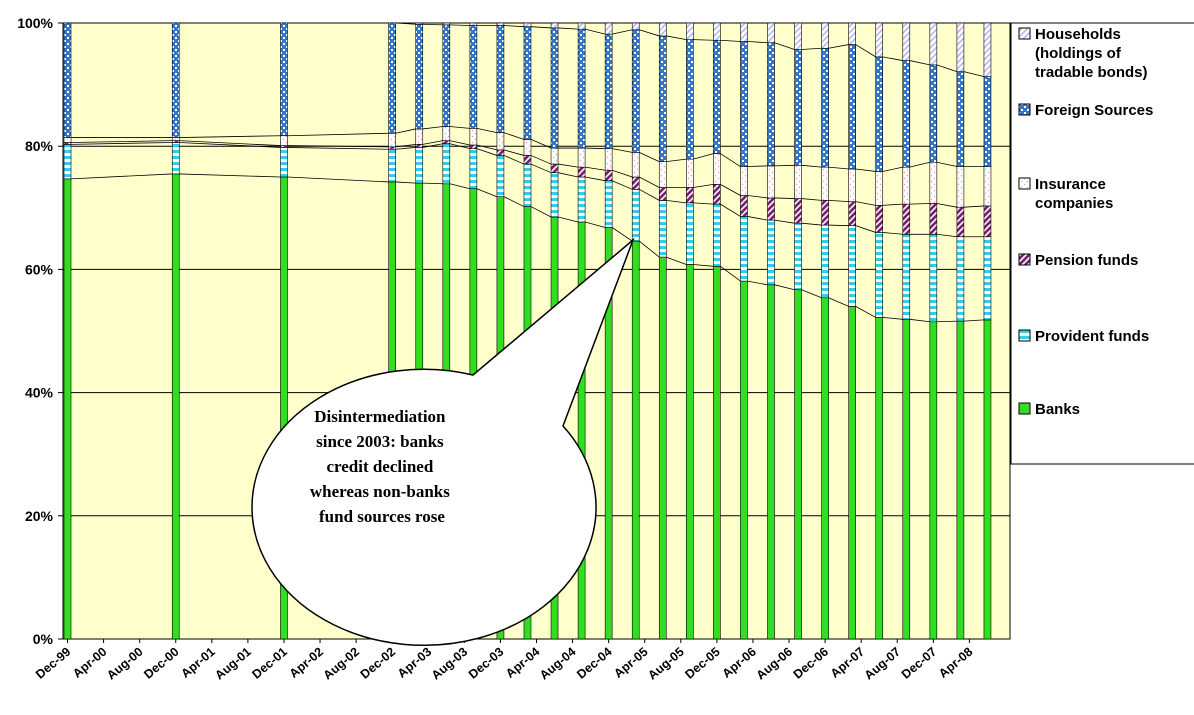 This screenshot has height=715, width=1194. Describe the element at coordinates (1083, 336) in the screenshot. I see `legend-item-provident-funds: Provident funds` at that location.